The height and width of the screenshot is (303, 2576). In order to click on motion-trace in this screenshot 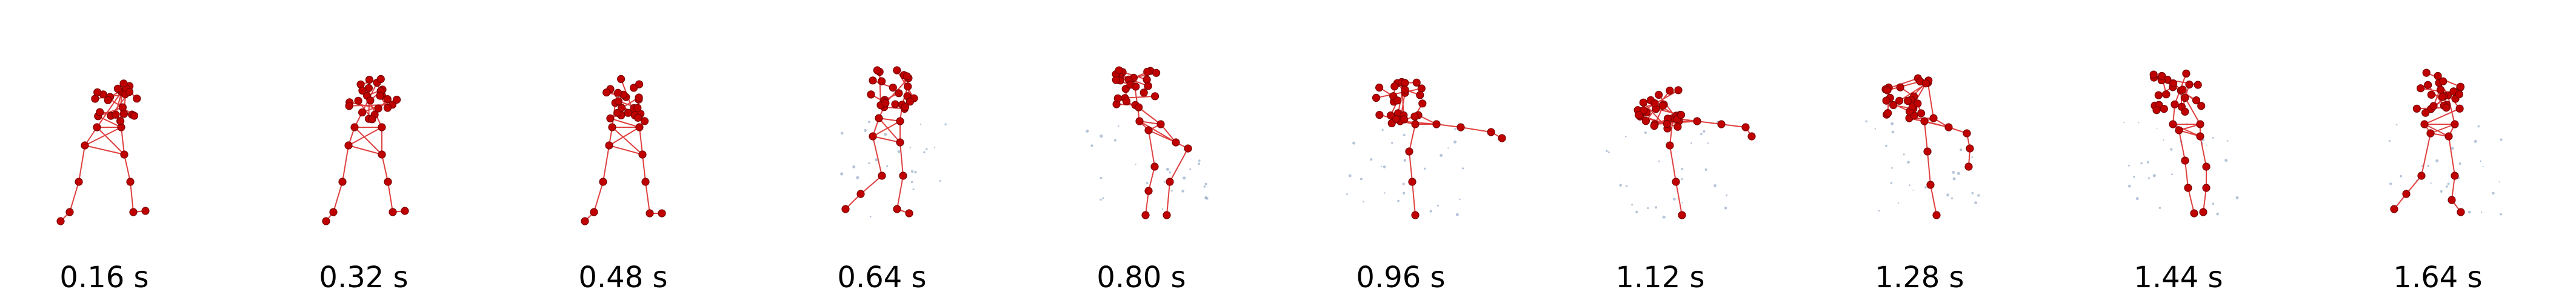, I will do `click(2181, 168)`.